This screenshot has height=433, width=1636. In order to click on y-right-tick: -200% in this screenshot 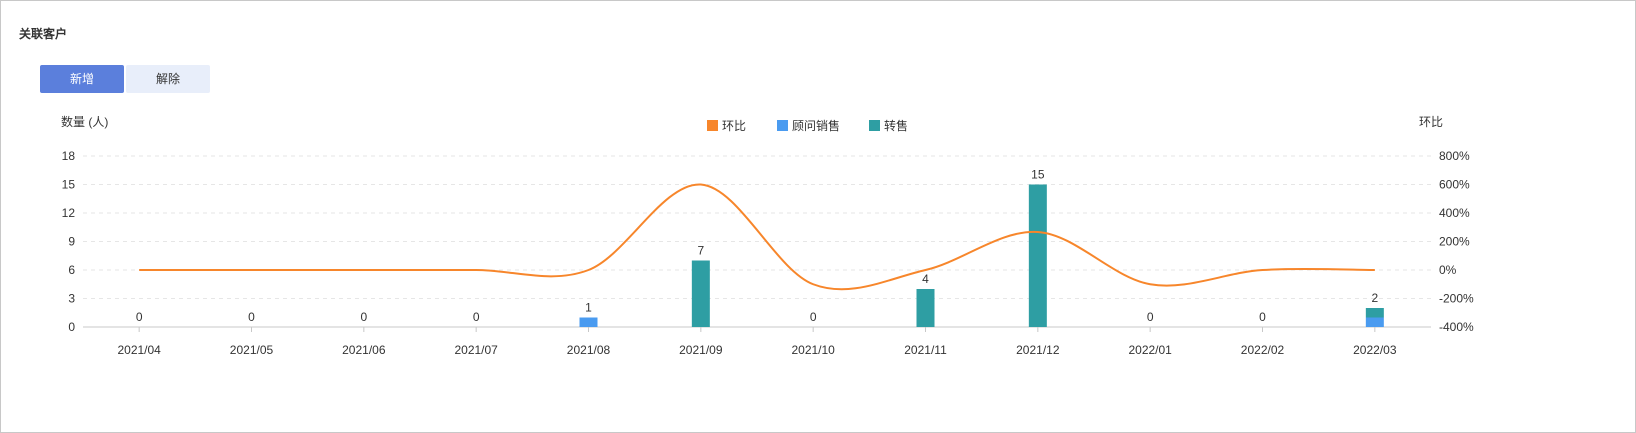, I will do `click(1456, 299)`.